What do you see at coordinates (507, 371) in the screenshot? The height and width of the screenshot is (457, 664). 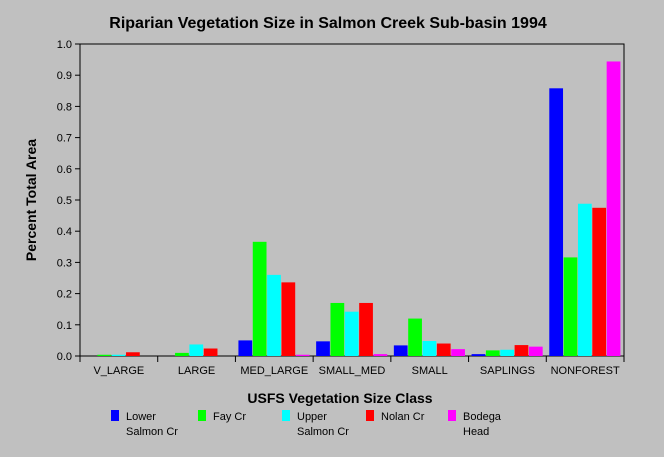 I see `x-tick-label: SAPLINGS` at bounding box center [507, 371].